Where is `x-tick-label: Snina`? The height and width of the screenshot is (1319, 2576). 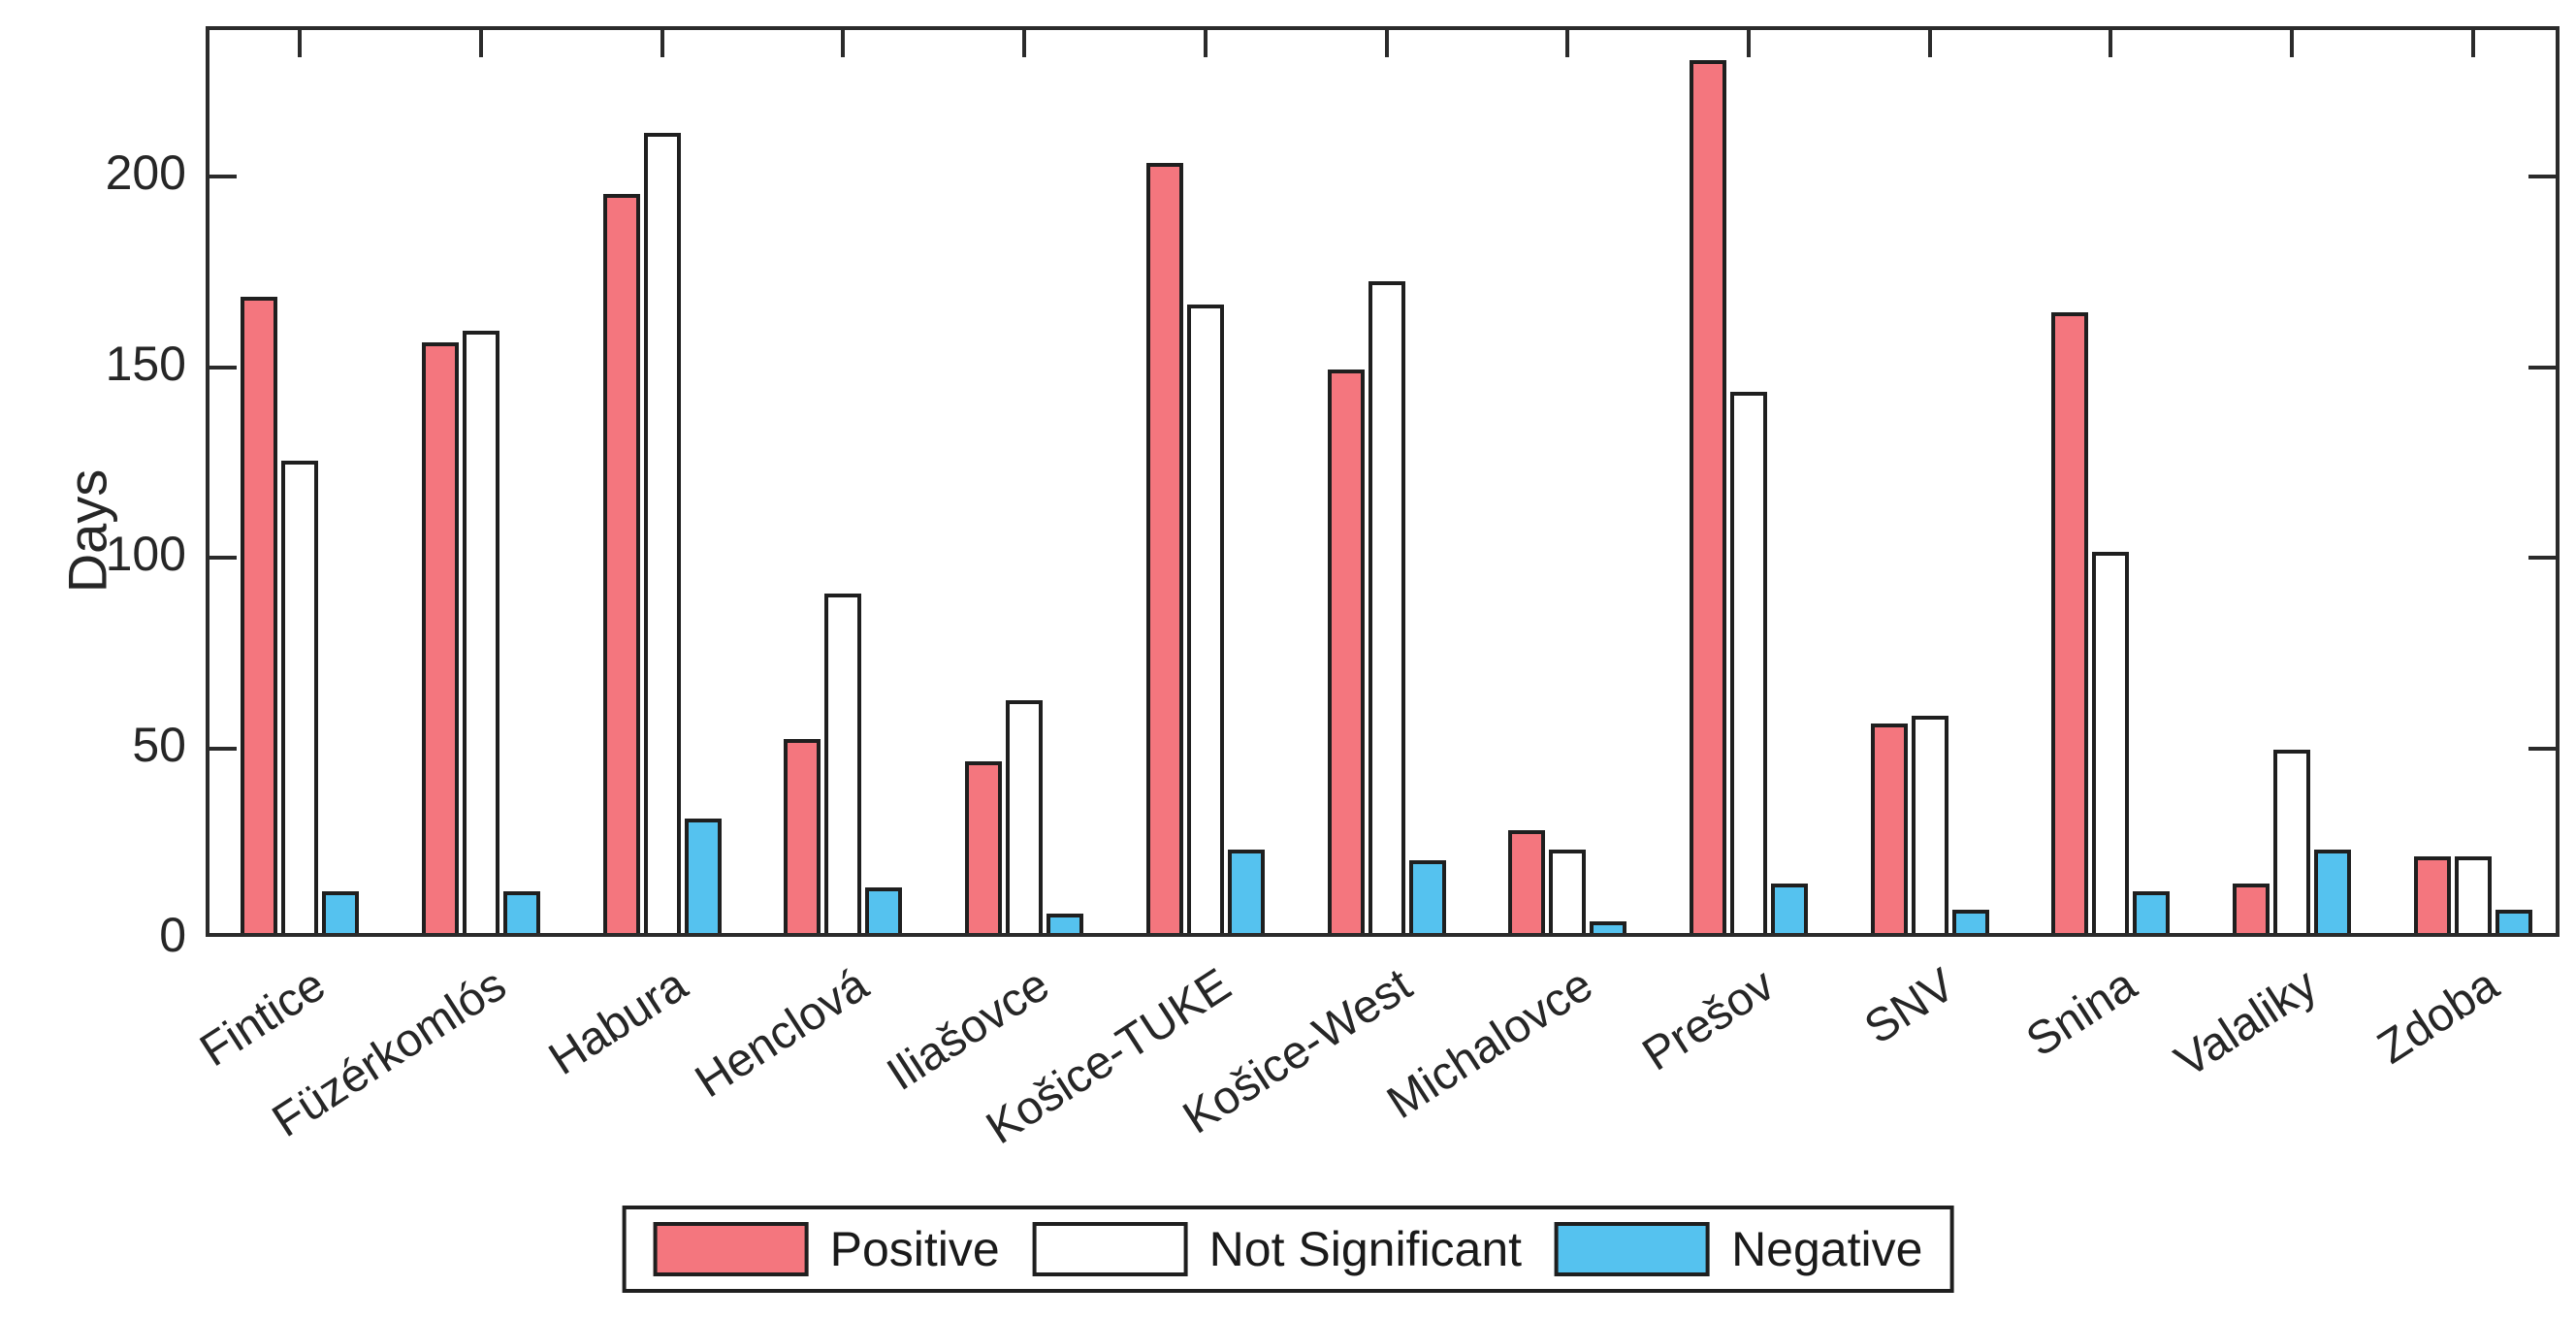 x-tick-label: Snina is located at coordinates (2080, 1013).